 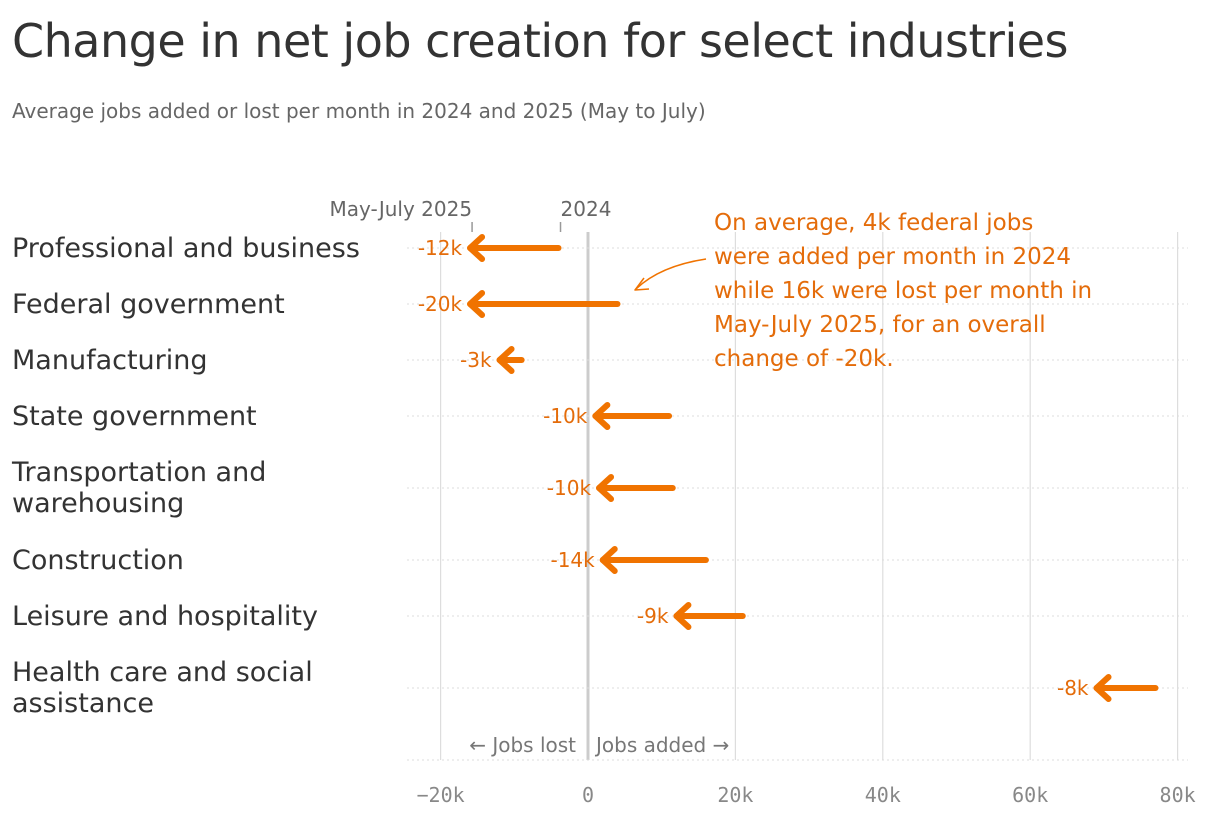 I want to click on industry-row: Professional and business -12k, so click(x=287, y=248).